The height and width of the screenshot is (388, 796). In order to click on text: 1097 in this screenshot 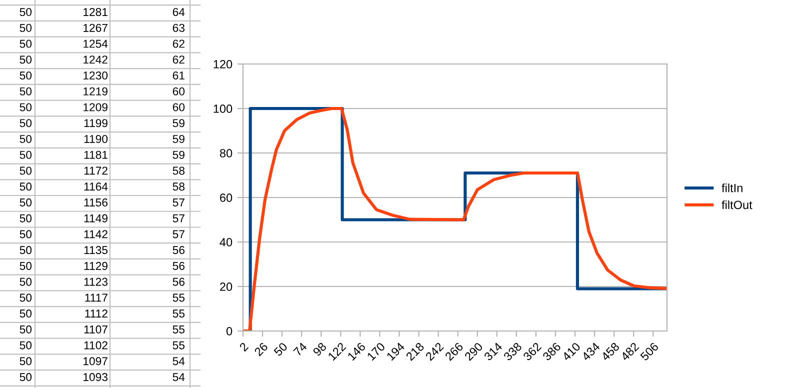, I will do `click(96, 361)`.